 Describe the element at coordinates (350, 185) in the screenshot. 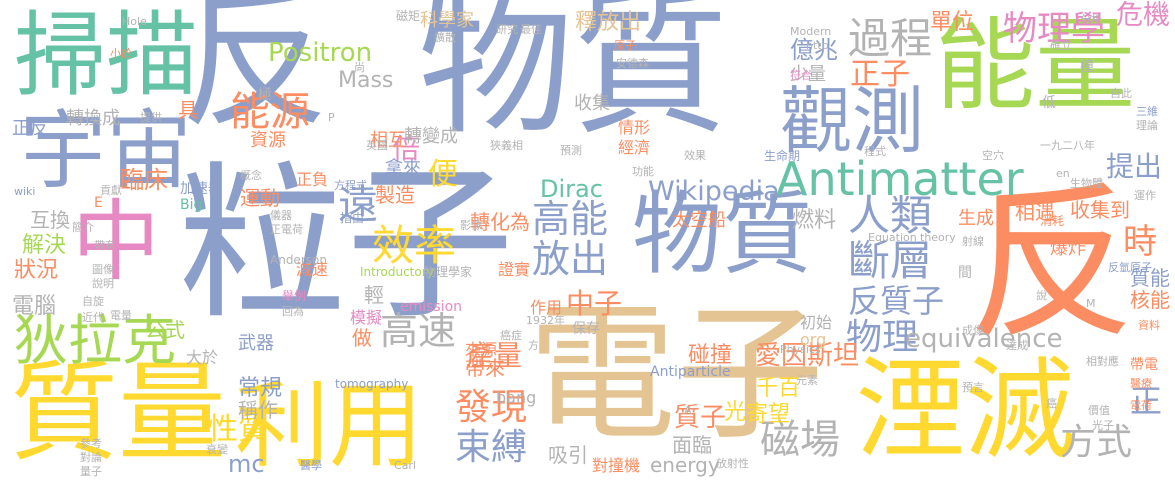

I see `word: 方程式` at that location.